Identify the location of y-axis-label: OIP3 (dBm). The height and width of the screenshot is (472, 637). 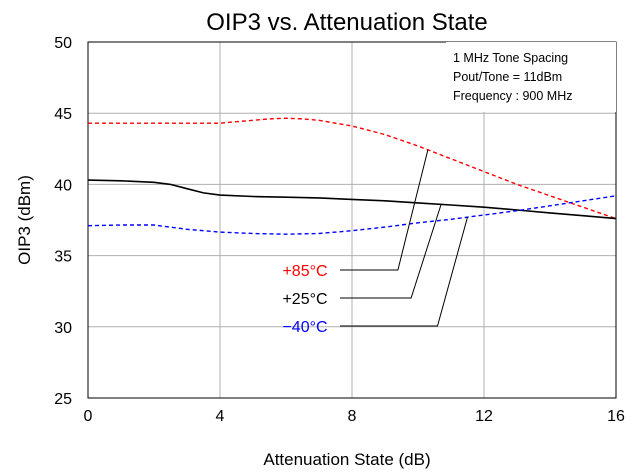
(24, 220).